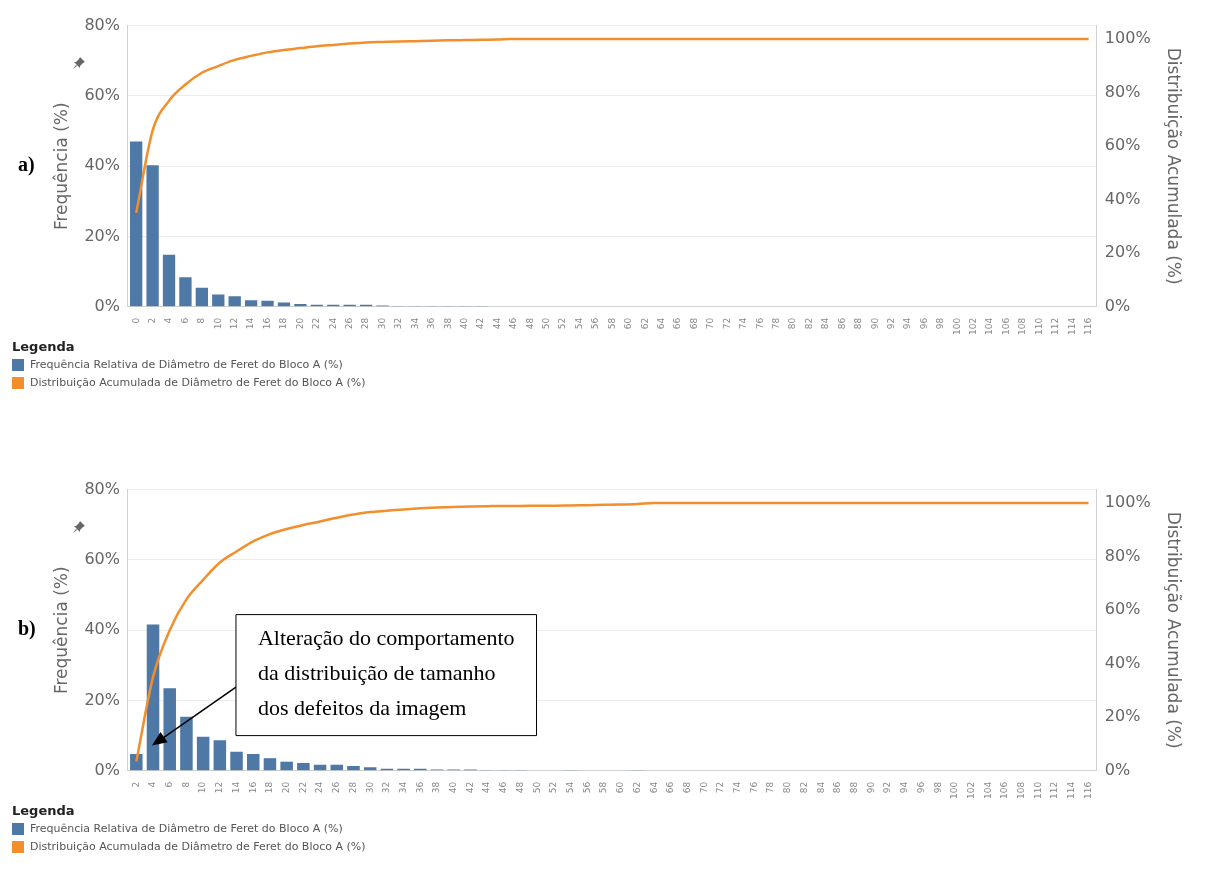 This screenshot has height=895, width=1205. Describe the element at coordinates (870, 787) in the screenshot. I see `x-tick-label: 90` at that location.